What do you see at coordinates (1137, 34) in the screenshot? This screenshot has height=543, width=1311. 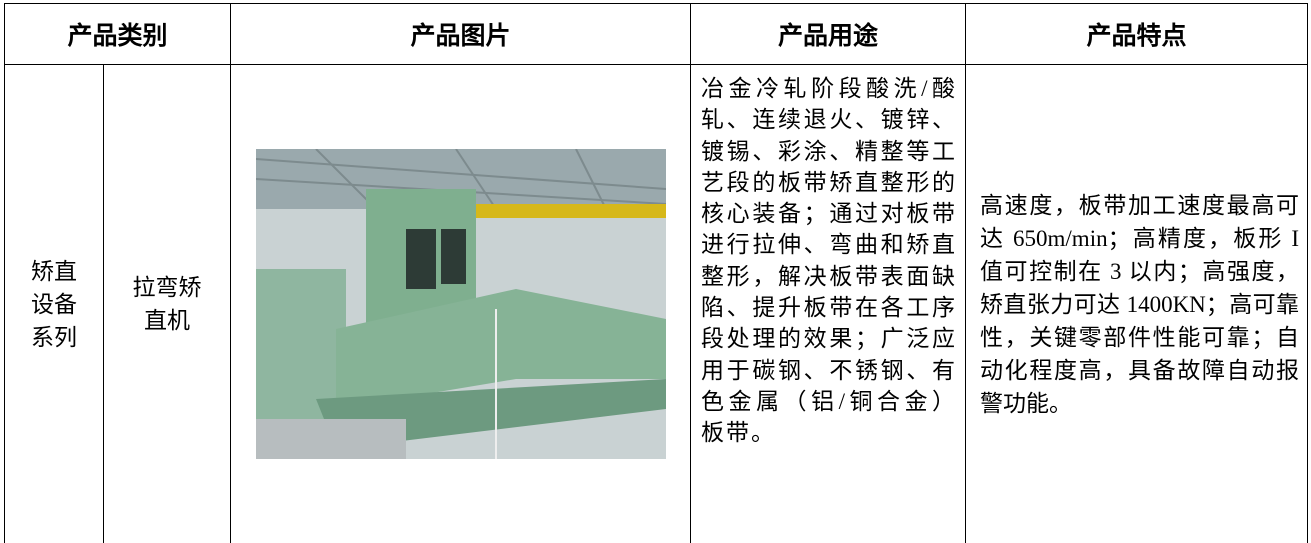 I see `header-cell: 产品特点` at bounding box center [1137, 34].